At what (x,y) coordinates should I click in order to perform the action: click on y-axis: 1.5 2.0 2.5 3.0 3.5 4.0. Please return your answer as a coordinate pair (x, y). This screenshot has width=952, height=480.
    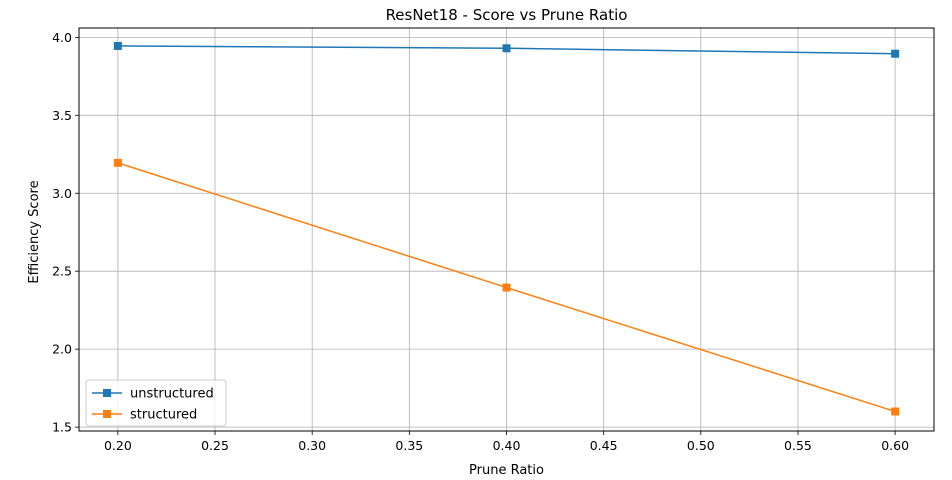
    Looking at the image, I should click on (65, 232).